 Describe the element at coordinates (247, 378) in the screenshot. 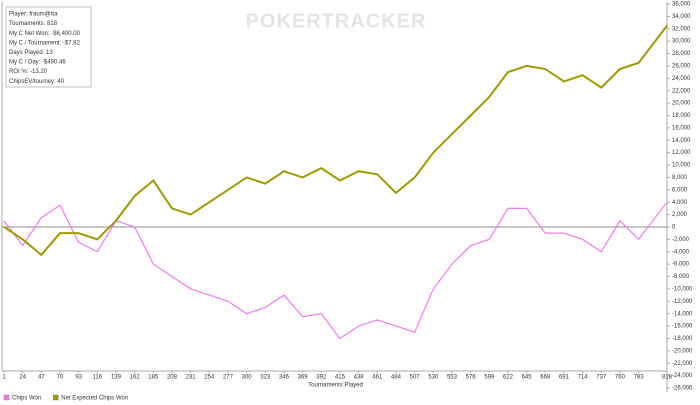

I see `x-tick-label: 300` at that location.